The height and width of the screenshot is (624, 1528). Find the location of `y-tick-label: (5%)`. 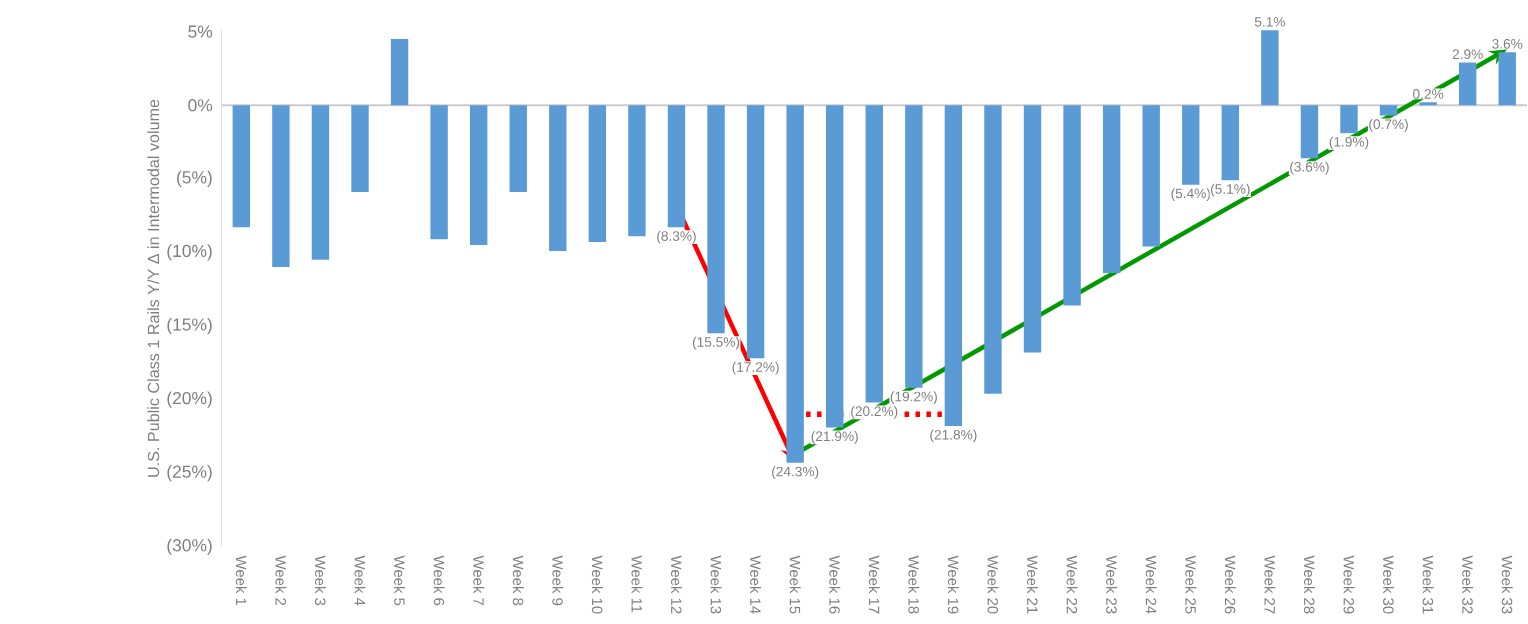

y-tick-label: (5%) is located at coordinates (194, 178).